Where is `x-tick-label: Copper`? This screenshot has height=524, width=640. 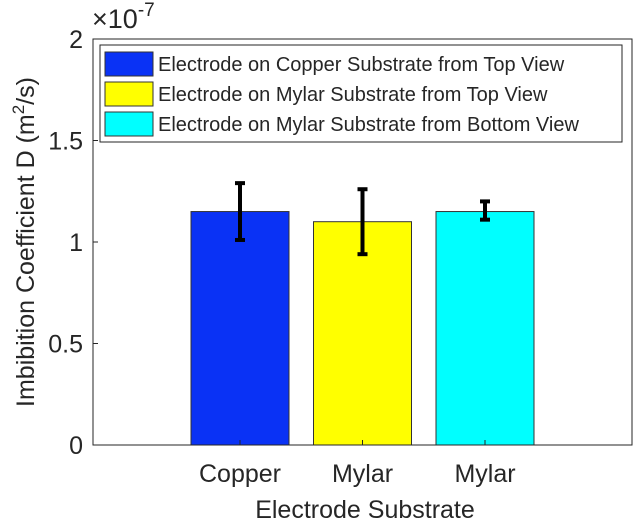 x-tick-label: Copper is located at coordinates (240, 474).